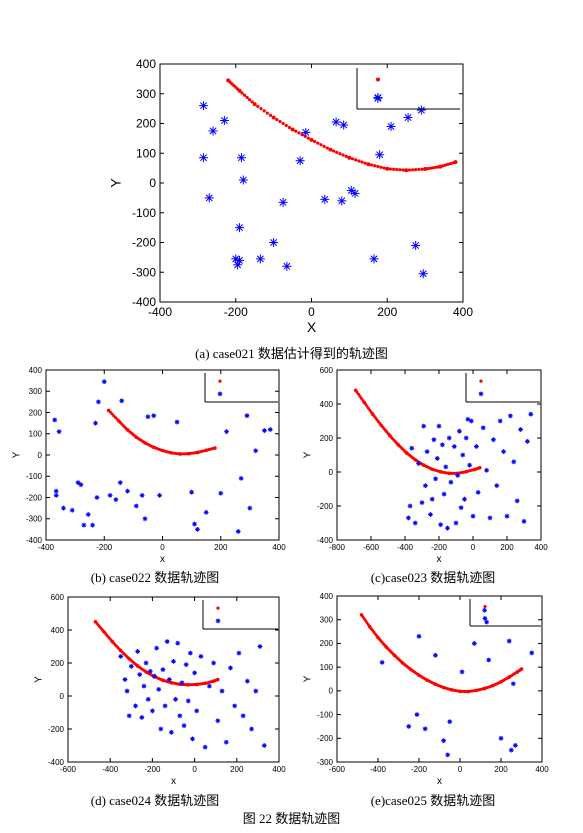 This screenshot has width=583, height=833. I want to click on y-tick-label: -300, so click(144, 272).